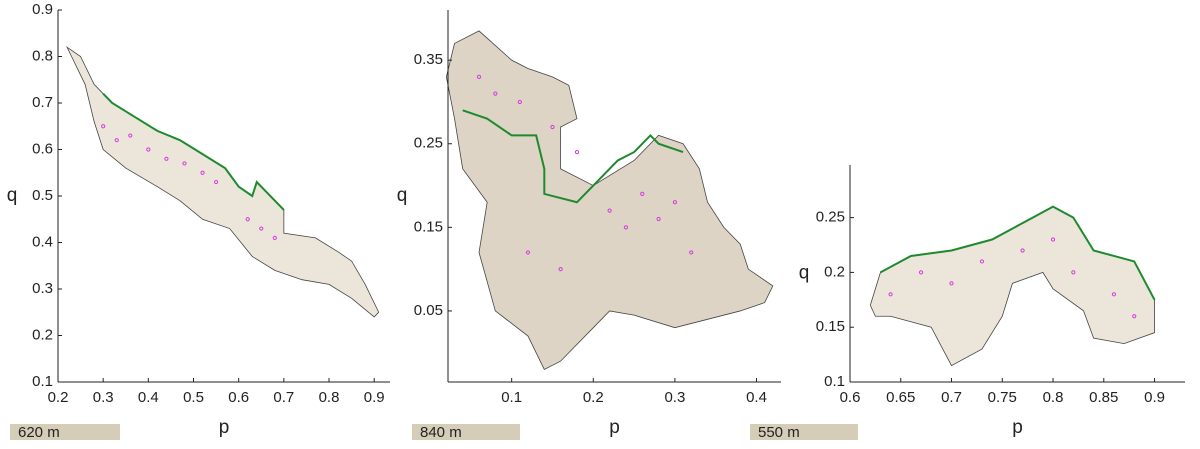 The image size is (1200, 449). Describe the element at coordinates (1103, 397) in the screenshot. I see `x-tick-label: 0.85` at that location.